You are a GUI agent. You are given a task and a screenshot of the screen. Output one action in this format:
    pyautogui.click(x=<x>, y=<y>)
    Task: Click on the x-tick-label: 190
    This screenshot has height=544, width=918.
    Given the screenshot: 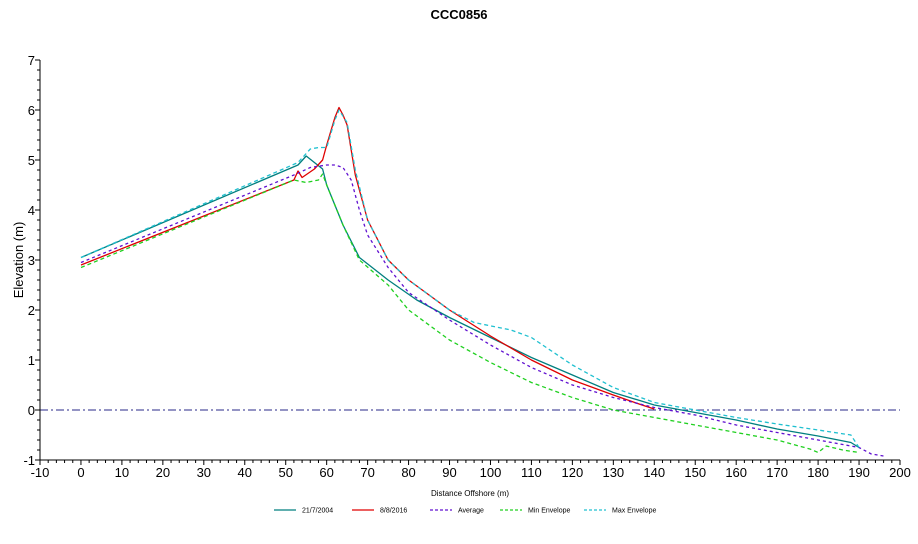 What is the action you would take?
    pyautogui.click(x=859, y=472)
    